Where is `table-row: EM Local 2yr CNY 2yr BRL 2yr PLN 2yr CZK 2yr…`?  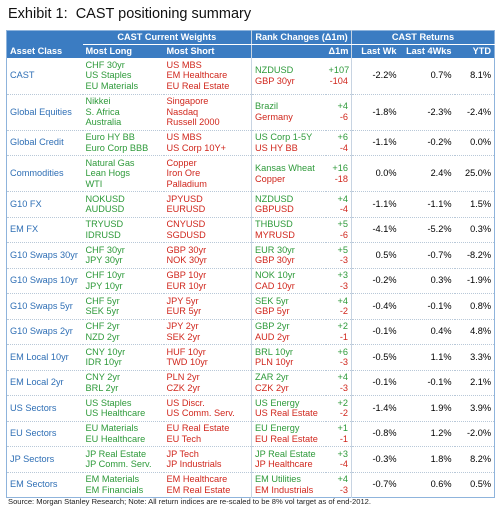 table-row: EM Local 2yr CNY 2yr BRL 2yr PLN 2yr CZK 2yr… is located at coordinates (250, 383).